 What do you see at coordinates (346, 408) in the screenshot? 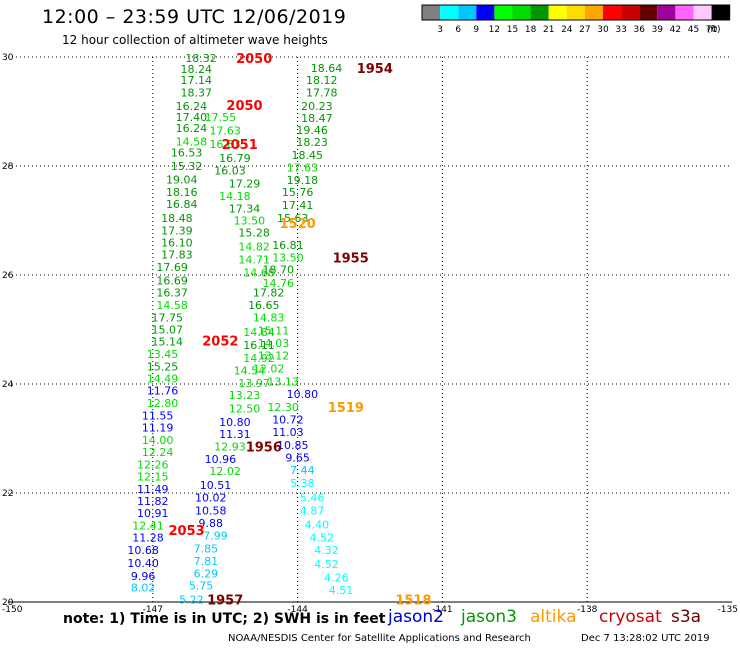
I see `pass-time-label: 1519` at bounding box center [346, 408].